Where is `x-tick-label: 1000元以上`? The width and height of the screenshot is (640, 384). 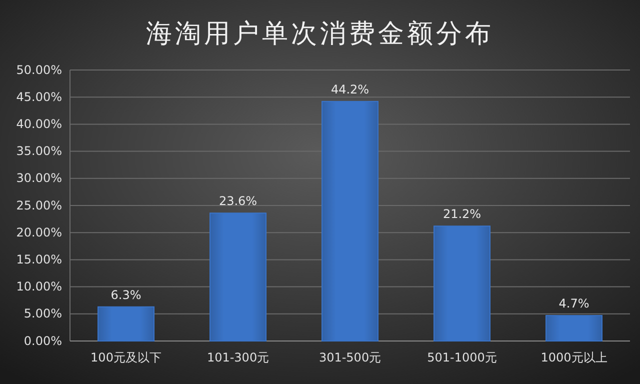
x-tick-label: 1000元以上 is located at coordinates (574, 357).